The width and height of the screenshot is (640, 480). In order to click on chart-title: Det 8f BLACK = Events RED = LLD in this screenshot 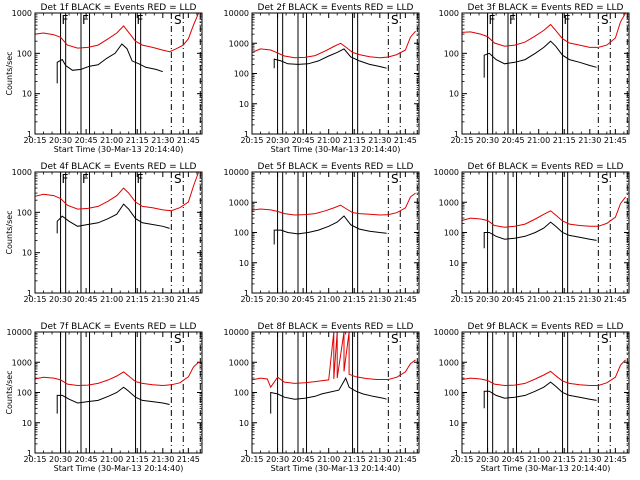, I will do `click(336, 327)`.